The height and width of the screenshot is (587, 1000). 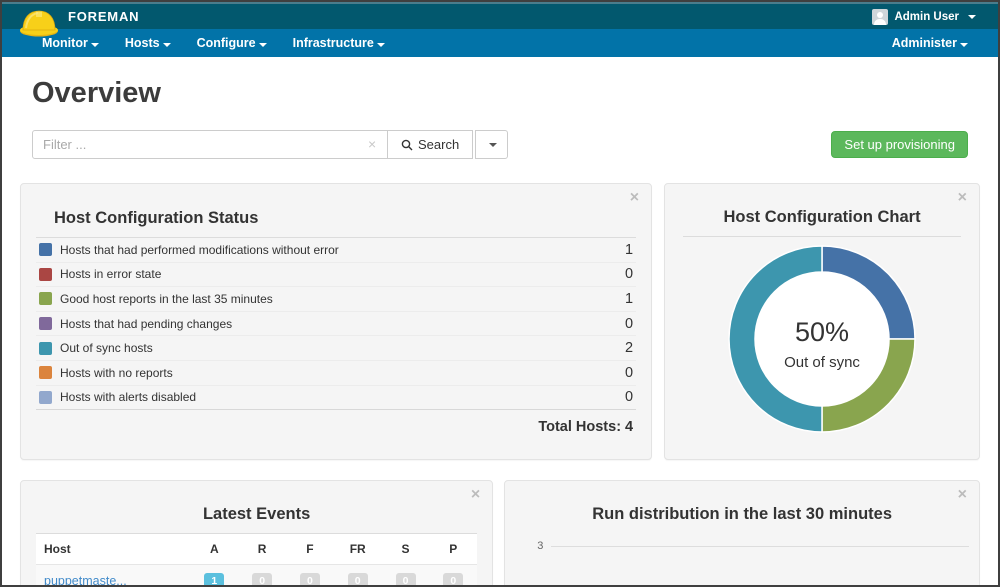 I want to click on events-column-header: R, so click(x=262, y=549).